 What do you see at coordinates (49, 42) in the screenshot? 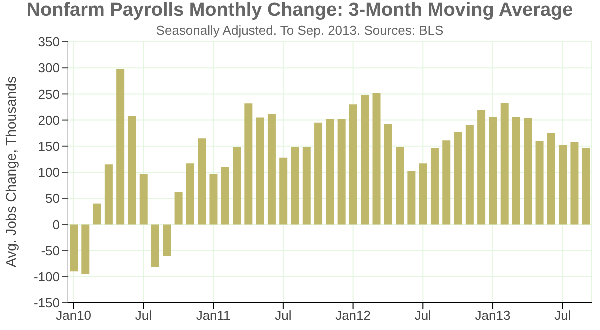
I see `y-tick-label: 350` at bounding box center [49, 42].